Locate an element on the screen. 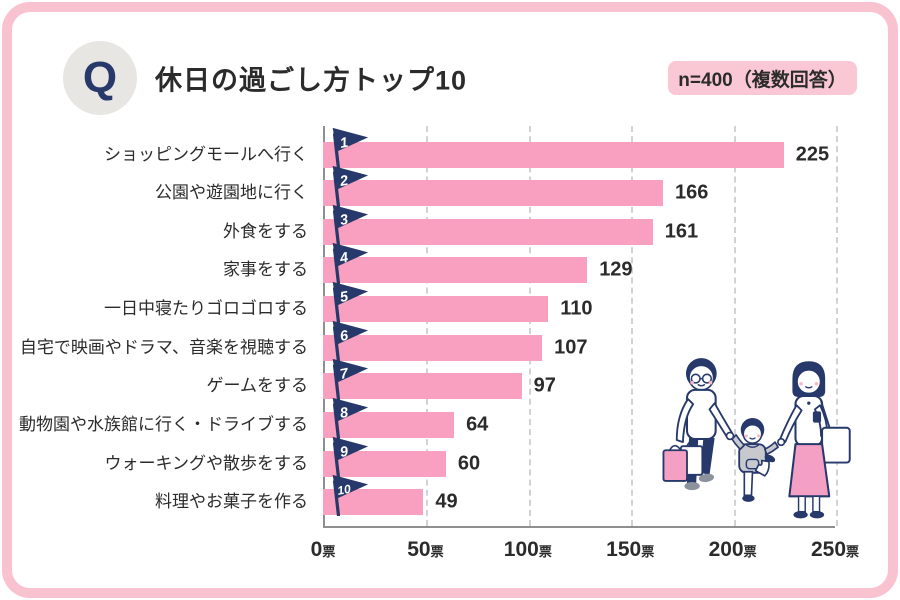  table-row: 4 129 is located at coordinates (579, 264).